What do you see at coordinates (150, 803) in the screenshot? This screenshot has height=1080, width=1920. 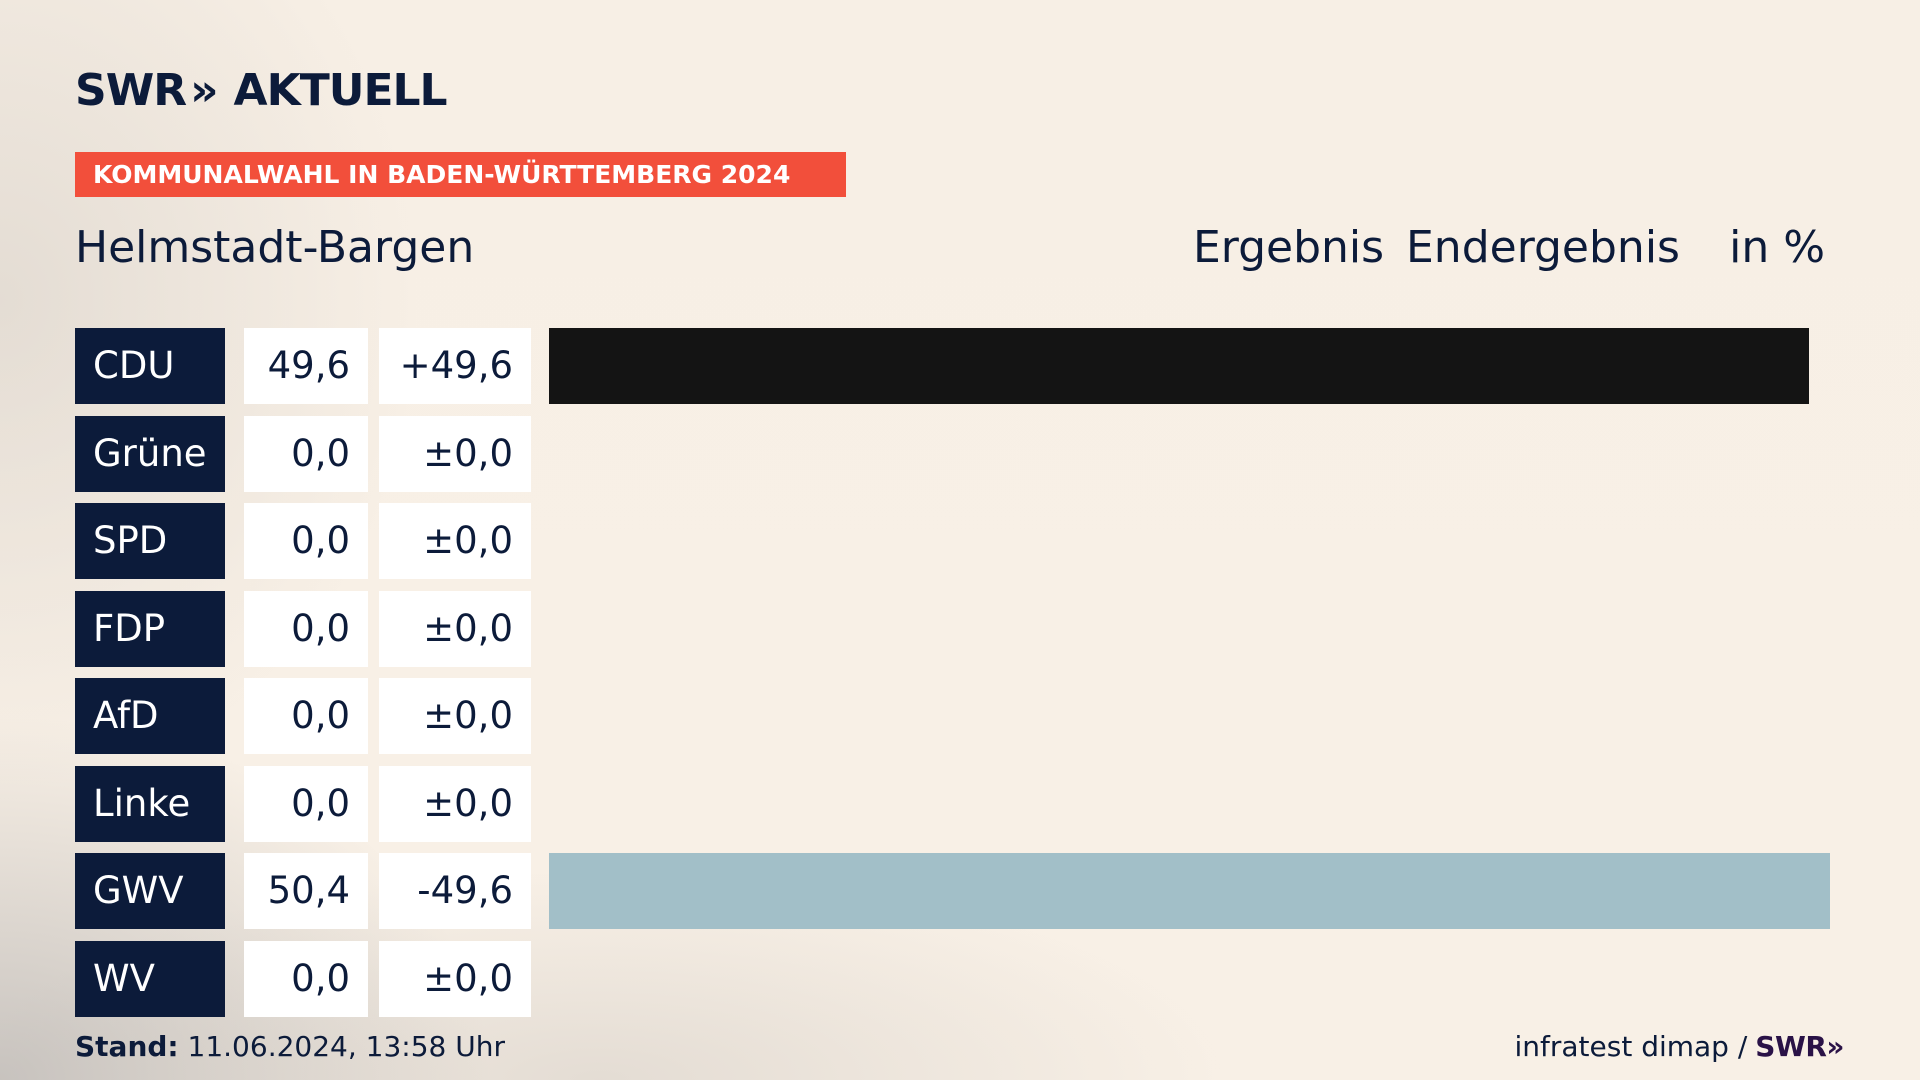 I see `party-label: Linke` at bounding box center [150, 803].